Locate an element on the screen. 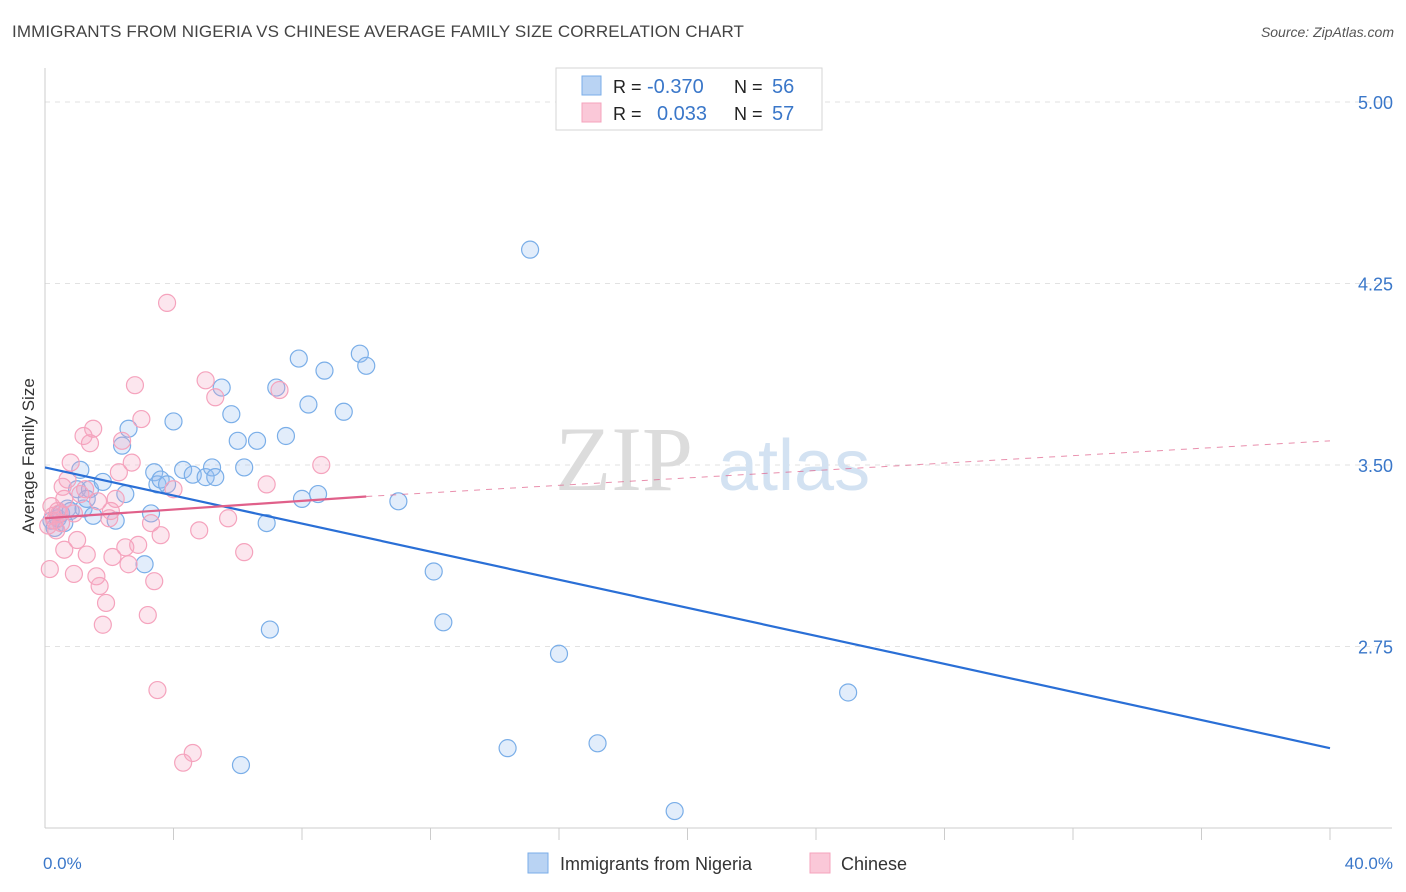 This screenshot has height=892, width=1406. series-legend: Immigrants from Nigeria Chinese is located at coordinates (717, 863).